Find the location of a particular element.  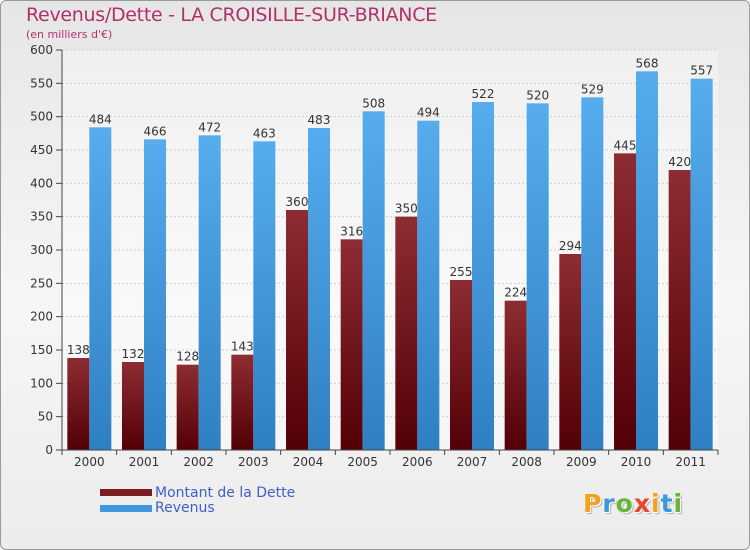

chart-subtitle: (en milliers d'€) is located at coordinates (69, 34).